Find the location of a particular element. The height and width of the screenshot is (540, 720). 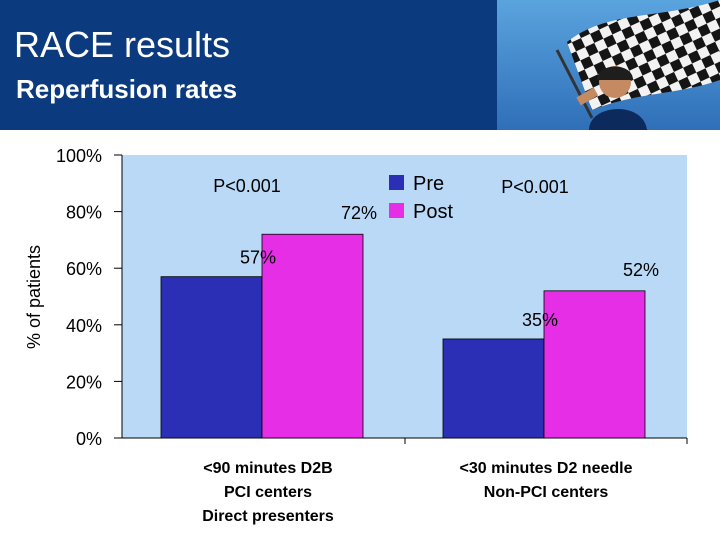

data-label-pre-2: 35% is located at coordinates (540, 320).